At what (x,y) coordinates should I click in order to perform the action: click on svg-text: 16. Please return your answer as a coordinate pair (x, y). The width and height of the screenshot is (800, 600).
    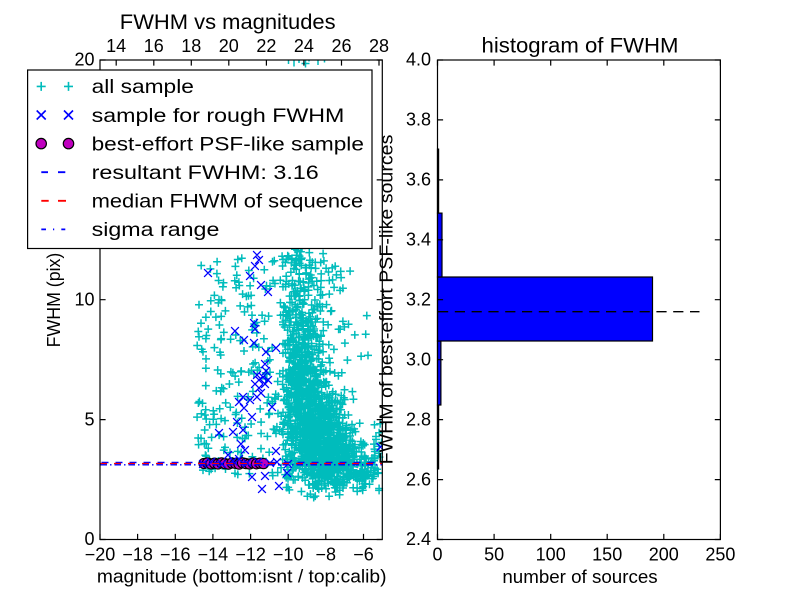
    Looking at the image, I should click on (154, 46).